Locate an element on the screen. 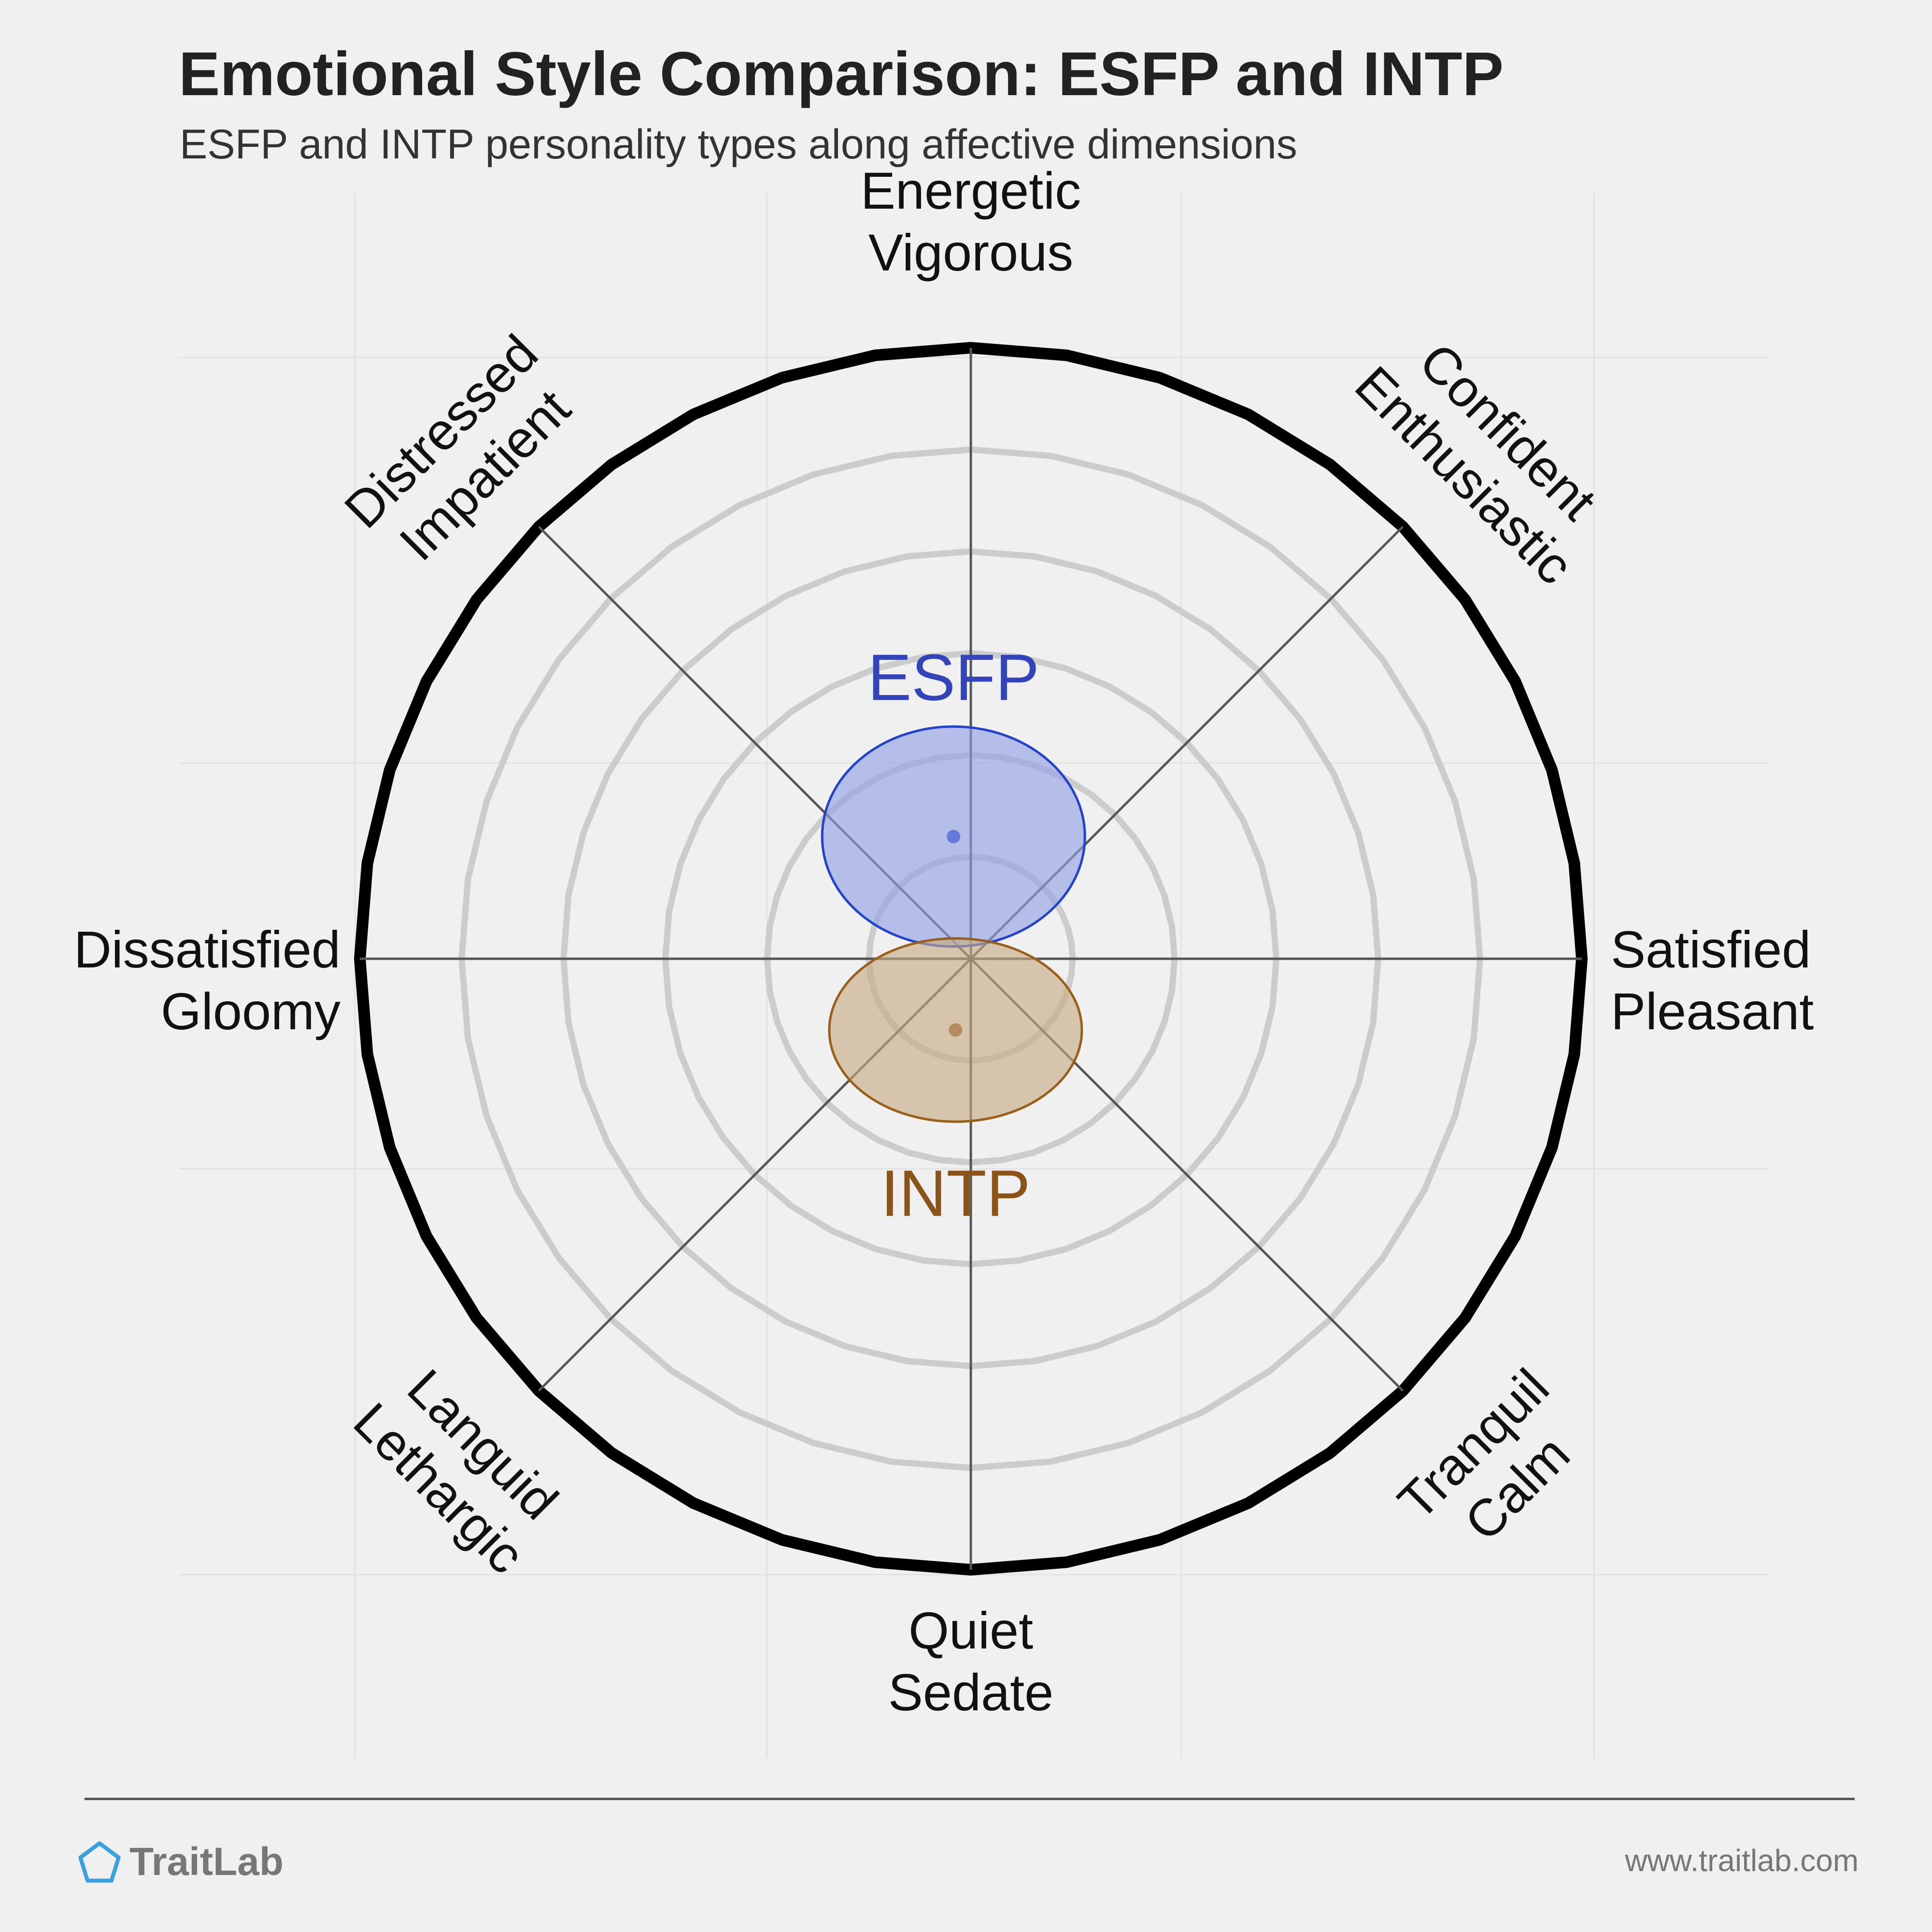 The width and height of the screenshot is (1932, 1932). axis-label-text: Quiet is located at coordinates (971, 1630).